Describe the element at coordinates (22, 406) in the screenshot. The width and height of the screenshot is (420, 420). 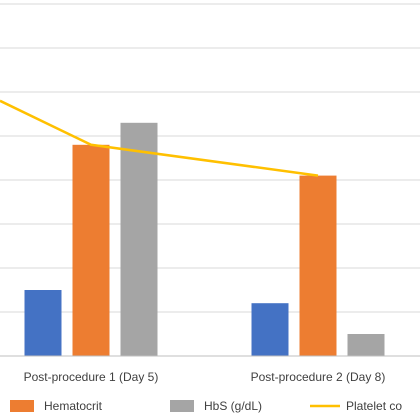
I see `legend-swatch-hematocrit` at that location.